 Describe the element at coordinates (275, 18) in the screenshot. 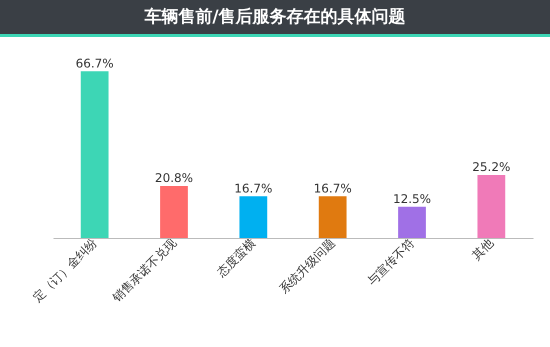

I see `chart-title: 车辆售前/售后服务存在的具体问题` at that location.